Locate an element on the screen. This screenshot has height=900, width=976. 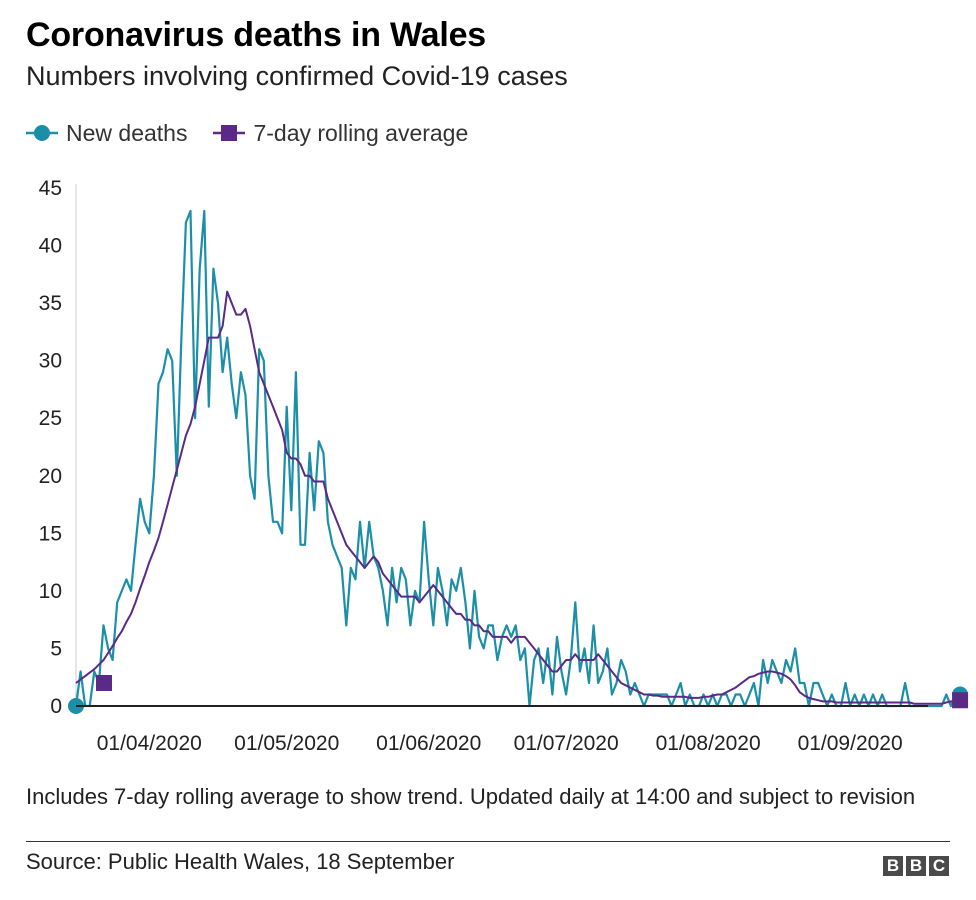
y-tick-label: 40 is located at coordinates (50, 246).